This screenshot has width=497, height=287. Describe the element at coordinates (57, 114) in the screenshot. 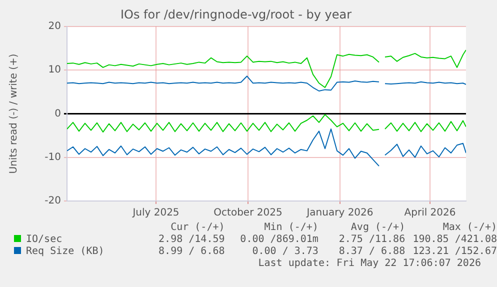

I see `y-tick-label: 0` at that location.